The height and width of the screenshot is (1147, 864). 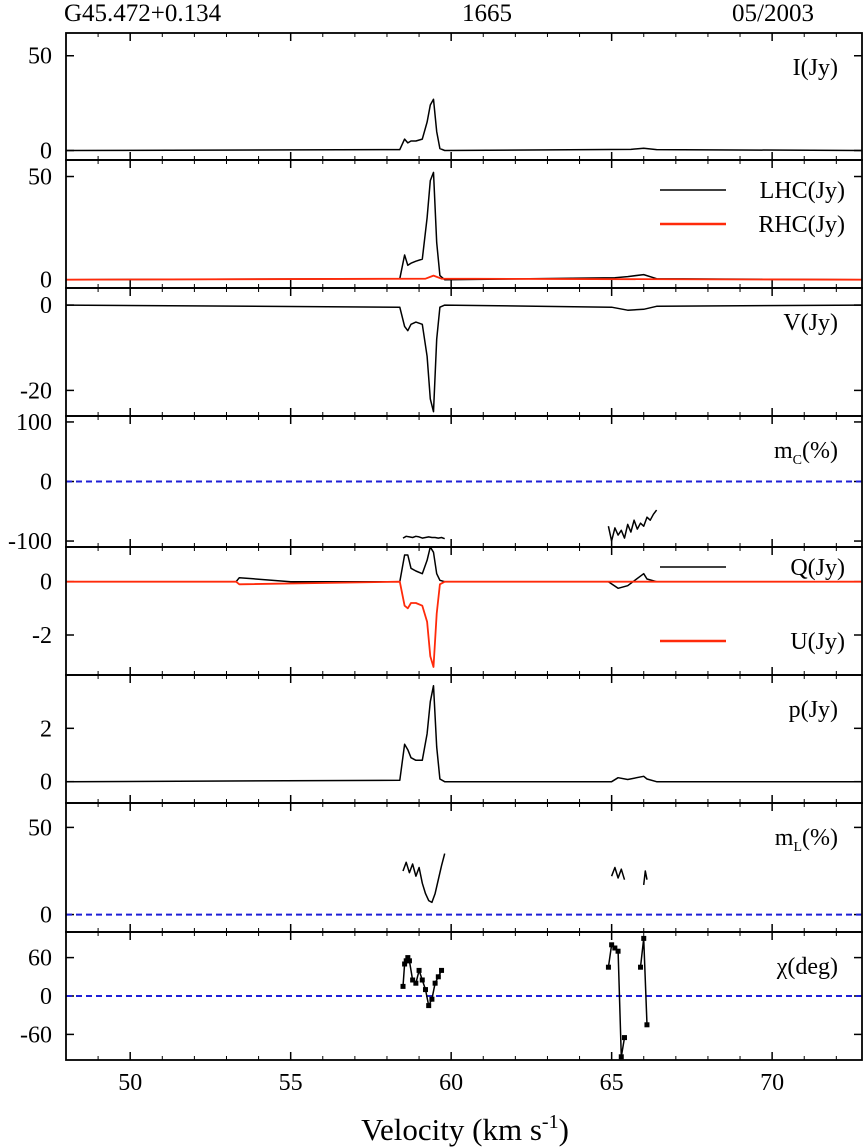 What do you see at coordinates (487, 13) in the screenshot?
I see `frequency-label: 1665` at bounding box center [487, 13].